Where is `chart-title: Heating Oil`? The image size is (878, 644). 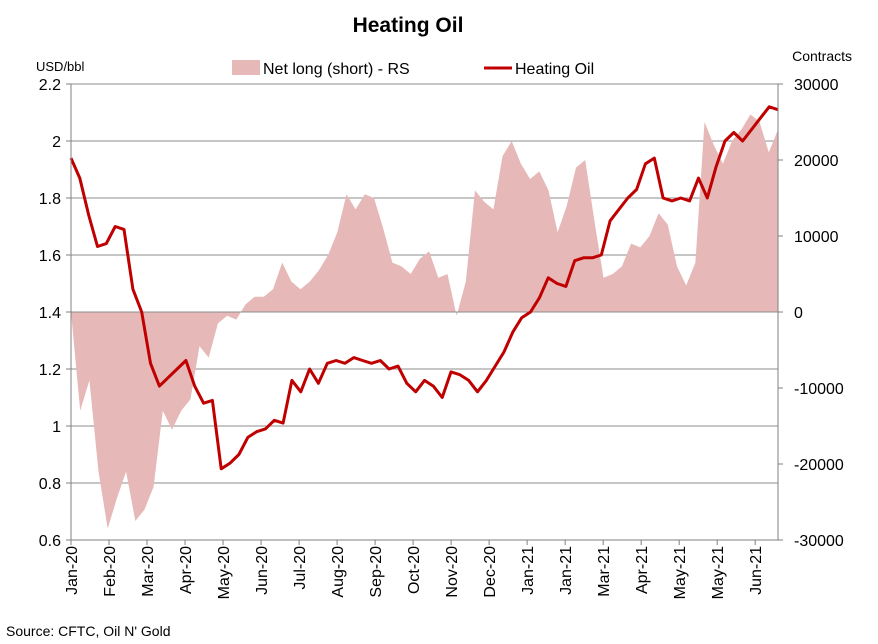 chart-title: Heating Oil is located at coordinates (408, 25).